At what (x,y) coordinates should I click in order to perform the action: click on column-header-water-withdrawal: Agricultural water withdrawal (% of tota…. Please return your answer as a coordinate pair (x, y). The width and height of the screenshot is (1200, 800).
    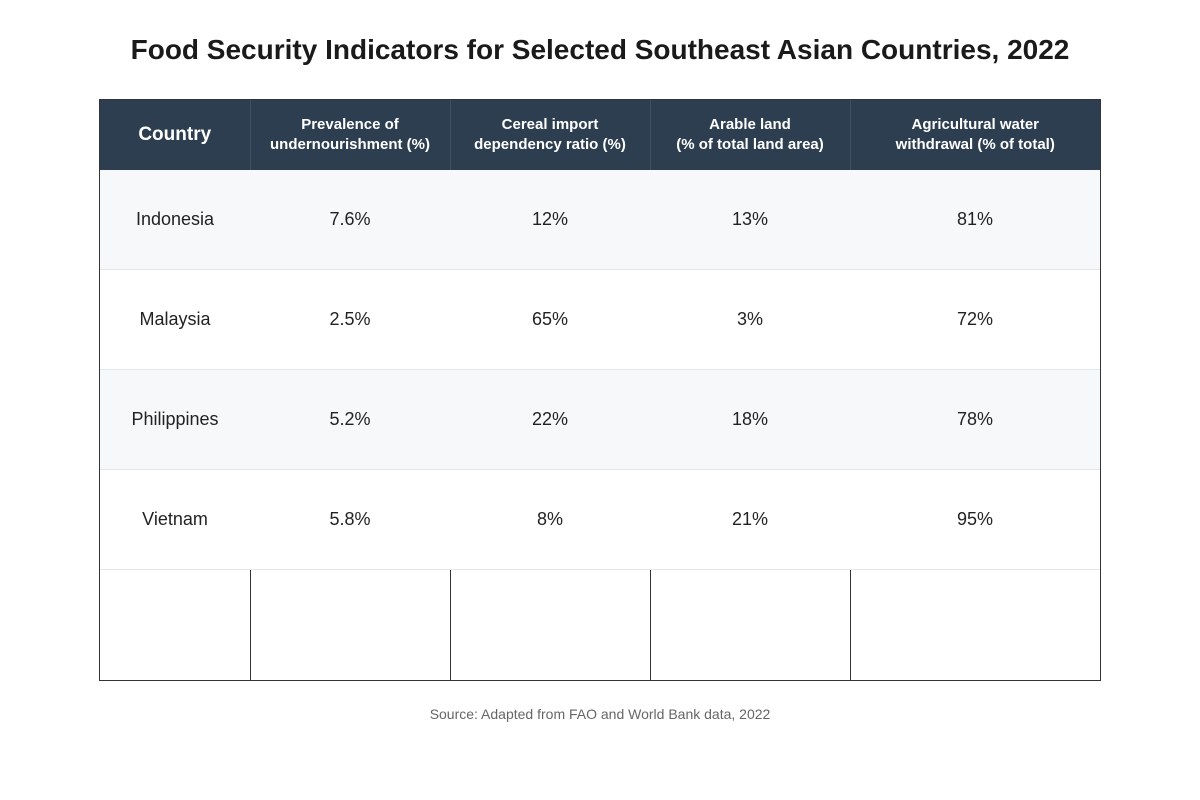
    Looking at the image, I should click on (975, 135).